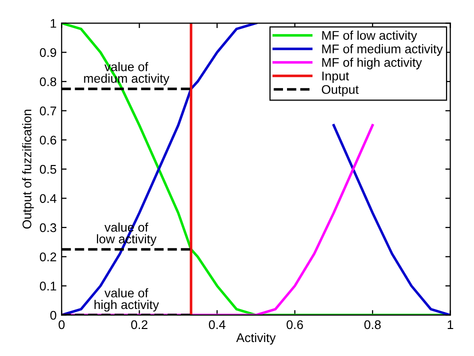 The image size is (474, 356). Describe the element at coordinates (48, 140) in the screenshot. I see `y-tick-label: 0.6` at that location.